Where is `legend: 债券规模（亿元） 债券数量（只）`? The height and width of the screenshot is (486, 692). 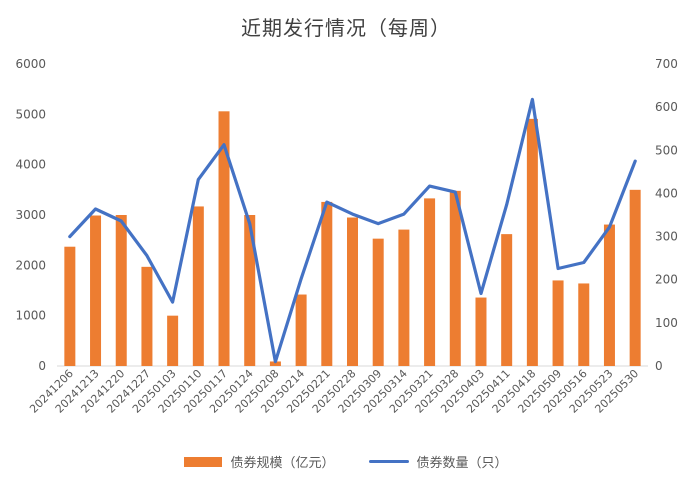 legend: 债券规模（亿元） 债券数量（只） is located at coordinates (346, 461).